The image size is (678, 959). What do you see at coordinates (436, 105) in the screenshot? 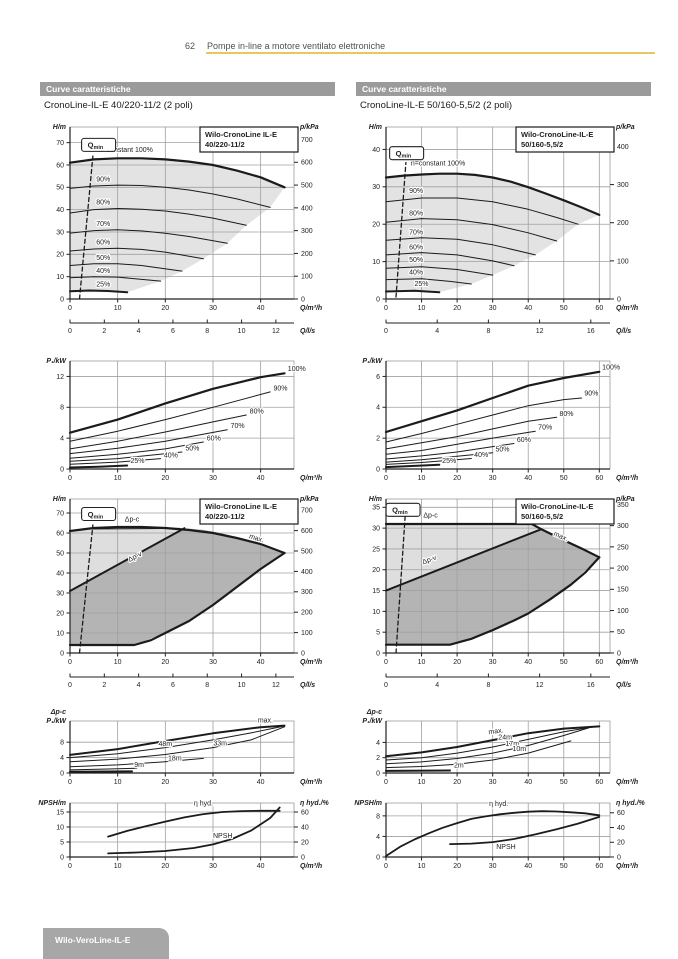
I see `pump-title-right: CronoLine-IL-E 50/160-5,5/2 (2 poli)` at bounding box center [436, 105].